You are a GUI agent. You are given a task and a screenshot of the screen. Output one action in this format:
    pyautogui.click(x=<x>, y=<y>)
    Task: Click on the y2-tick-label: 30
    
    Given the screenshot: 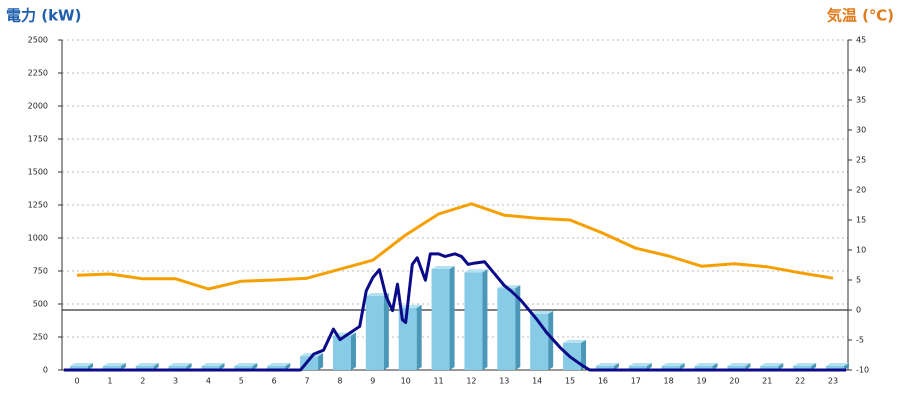 What is the action you would take?
    pyautogui.click(x=861, y=130)
    